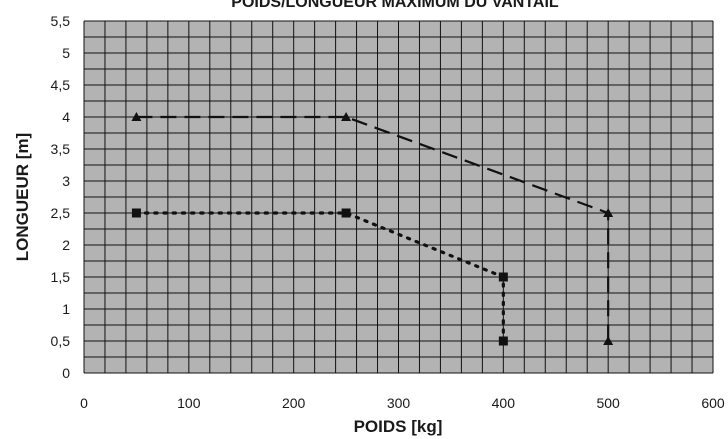 The height and width of the screenshot is (439, 728). Describe the element at coordinates (66, 373) in the screenshot. I see `y-tick-label: 0` at that location.